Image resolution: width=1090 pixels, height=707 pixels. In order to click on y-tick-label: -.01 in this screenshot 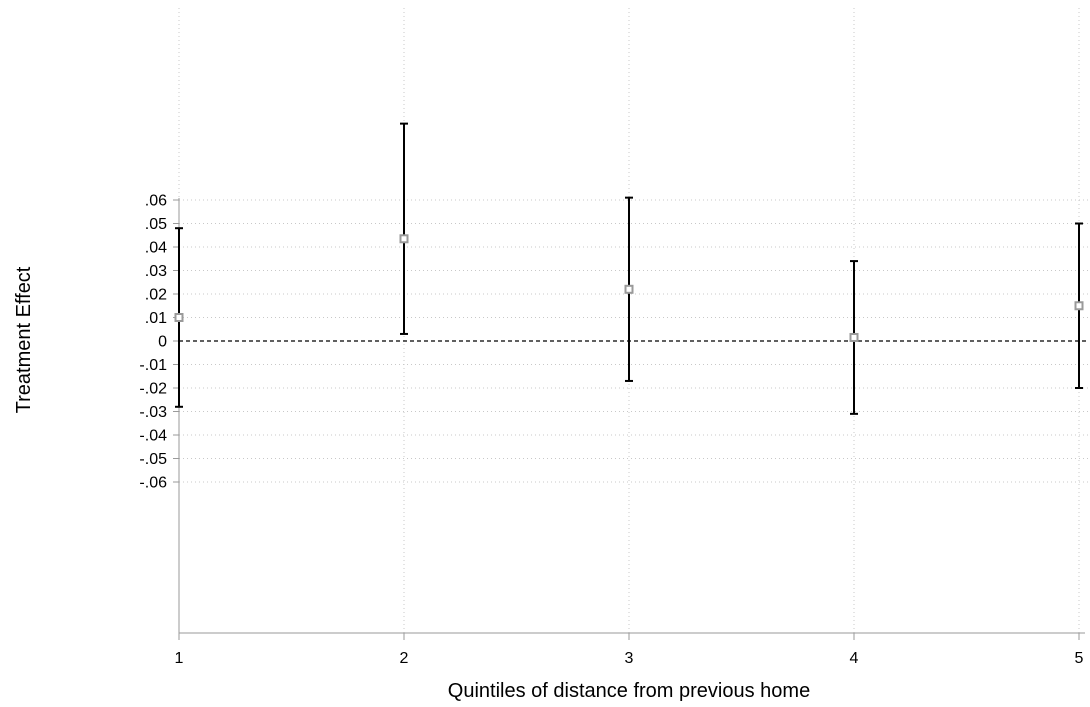, I will do `click(153, 365)`.